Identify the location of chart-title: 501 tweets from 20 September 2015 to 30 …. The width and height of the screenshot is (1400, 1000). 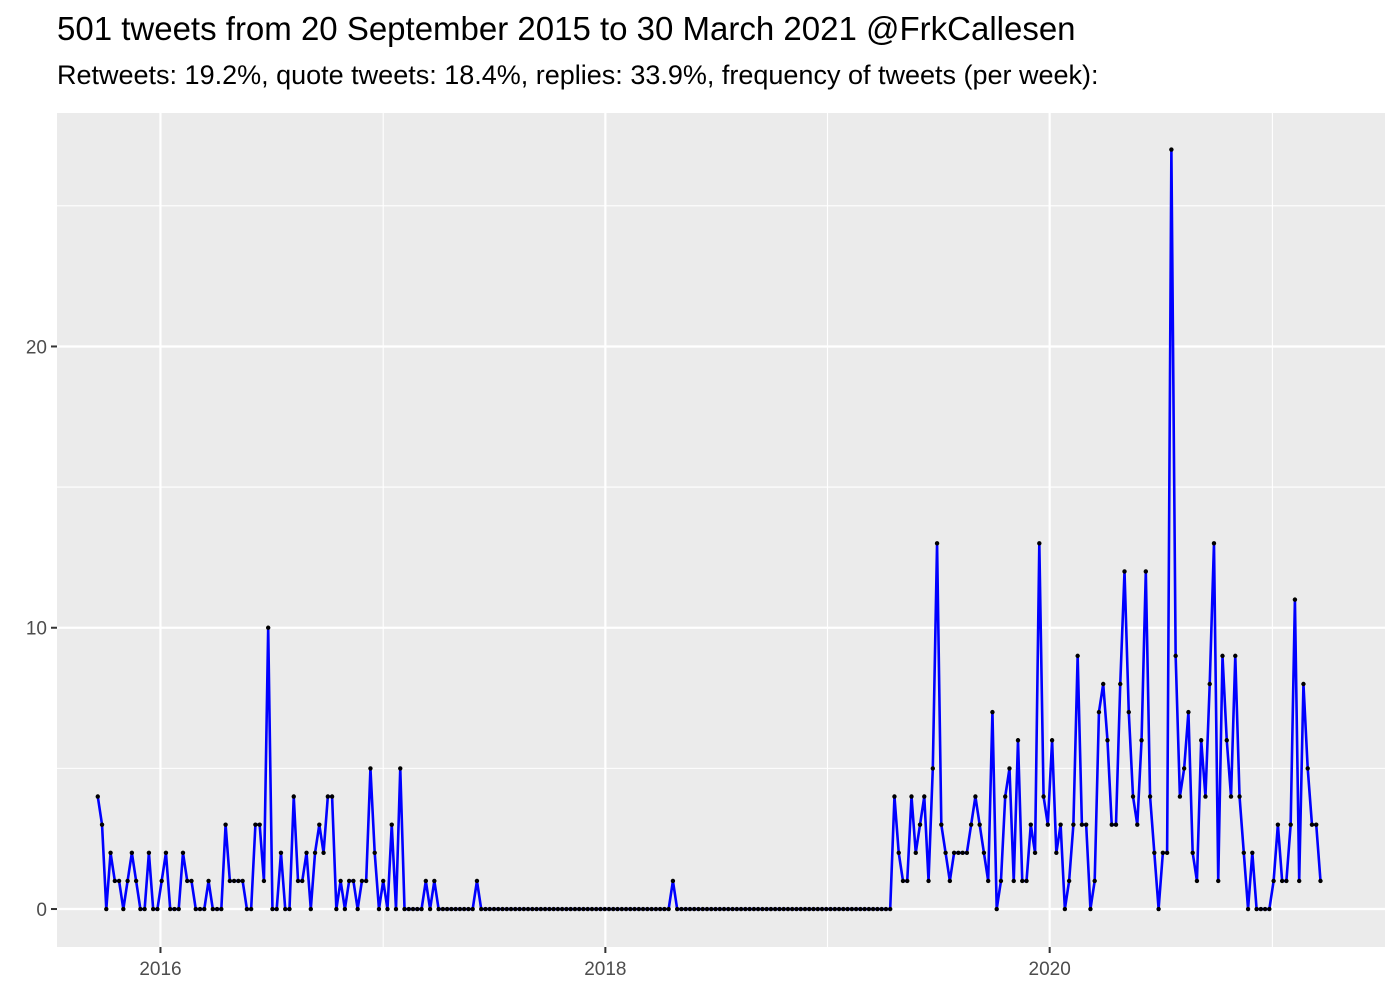
(566, 28).